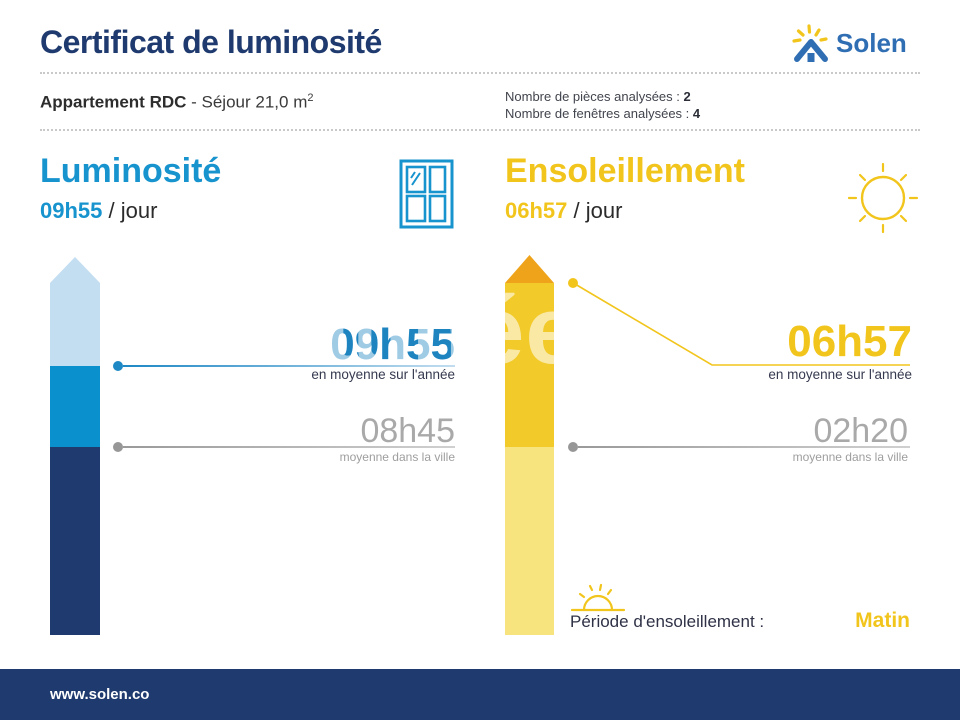 The image size is (960, 720). What do you see at coordinates (744, 447) in the screenshot?
I see `ensoleillement-city-marker-line` at bounding box center [744, 447].